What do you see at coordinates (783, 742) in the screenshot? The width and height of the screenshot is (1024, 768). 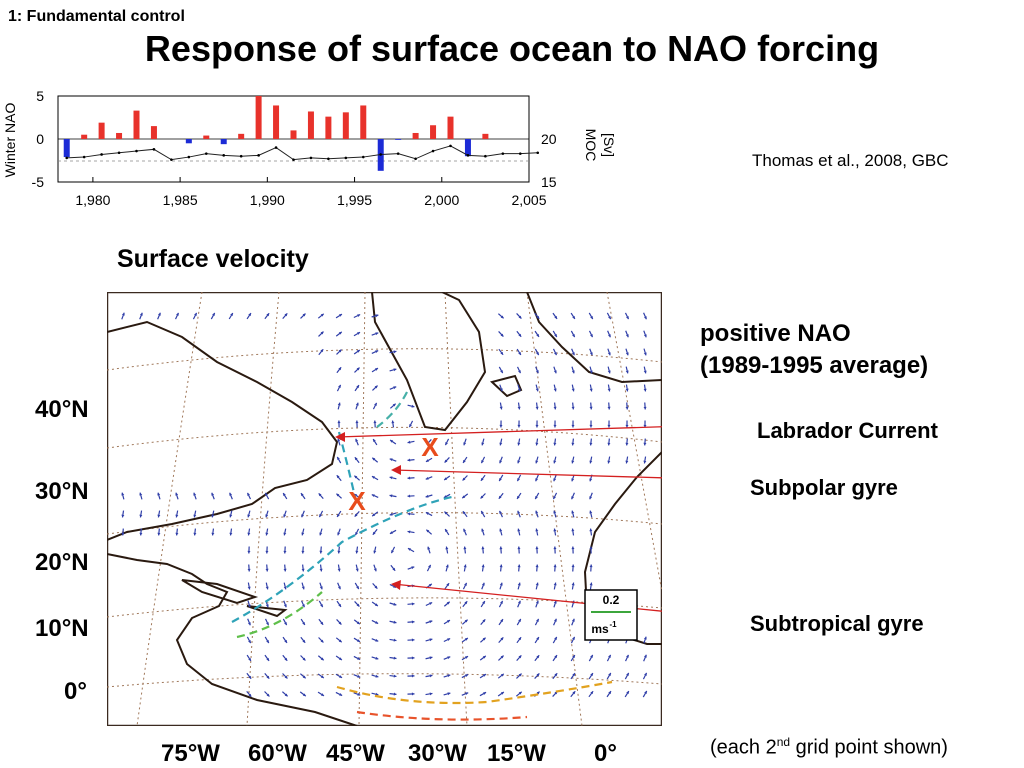 I see `footnote-sup: nd` at bounding box center [783, 742].